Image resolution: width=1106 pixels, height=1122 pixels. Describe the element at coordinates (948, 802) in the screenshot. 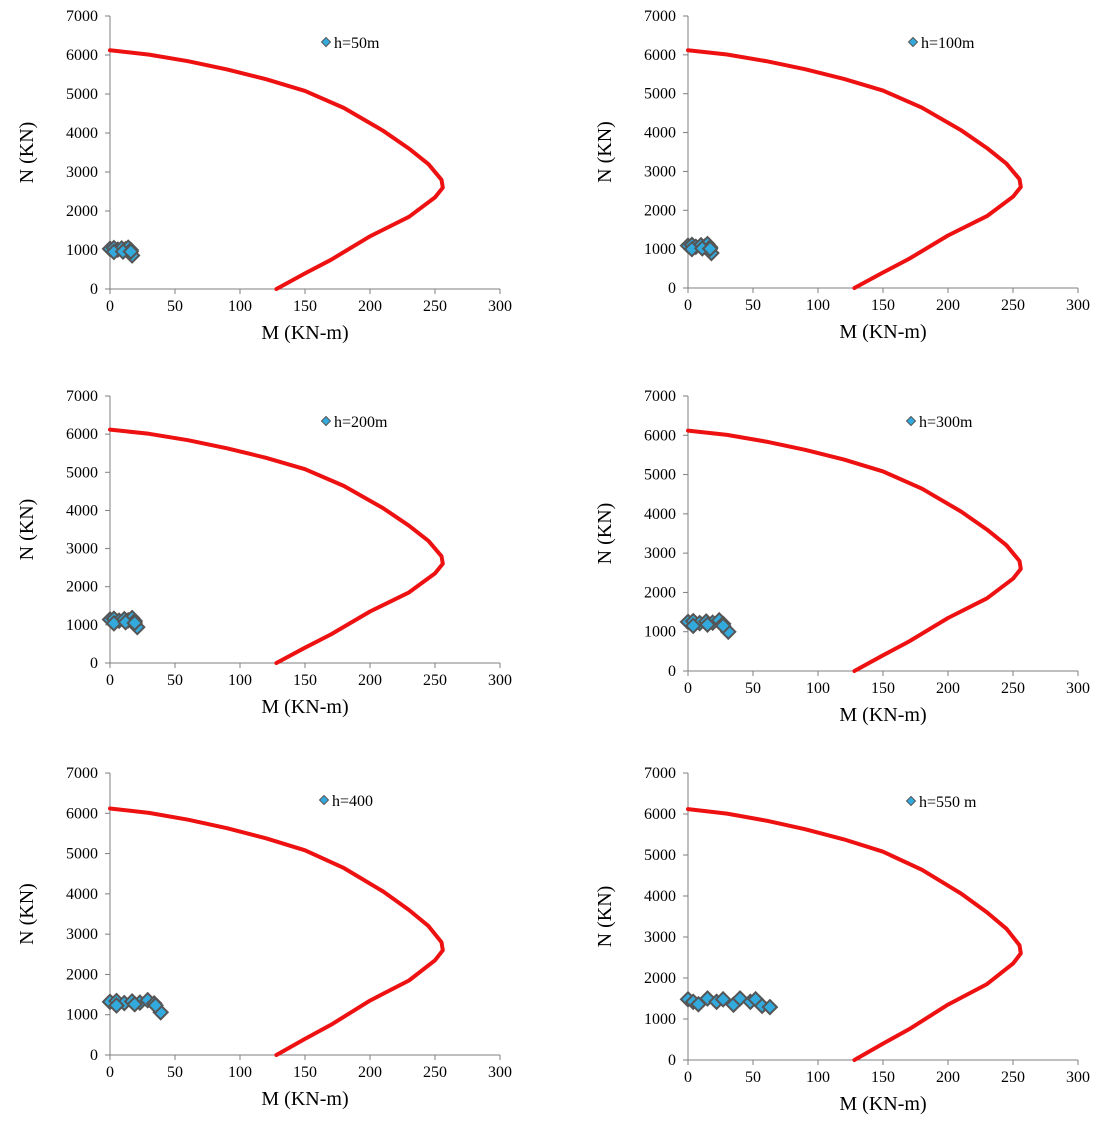

I see `legend-label: h=550 m` at that location.